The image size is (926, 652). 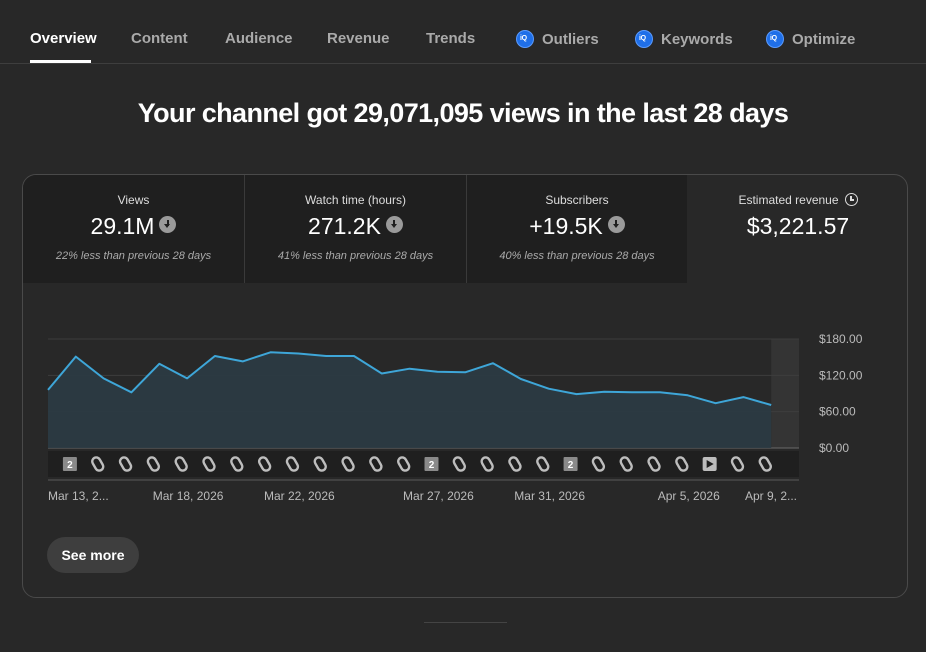 What do you see at coordinates (133, 256) in the screenshot?
I see `metric-comparison: 22% less than previous 28 days` at bounding box center [133, 256].